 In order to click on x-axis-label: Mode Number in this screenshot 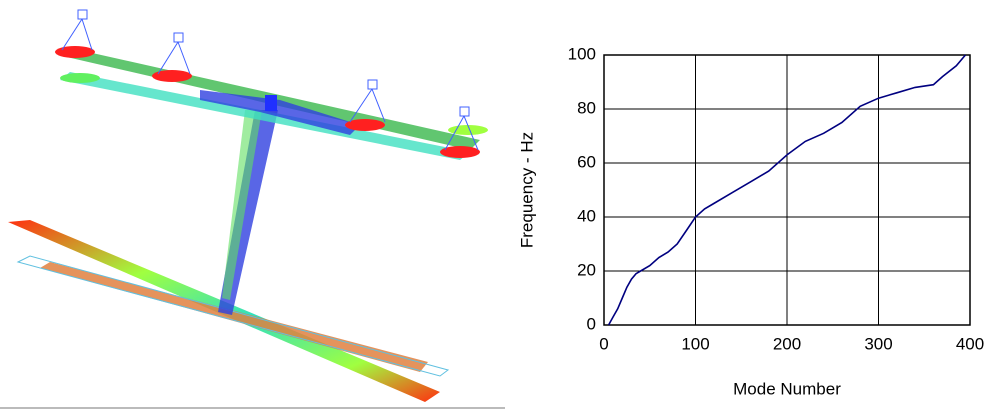, I will do `click(787, 388)`.